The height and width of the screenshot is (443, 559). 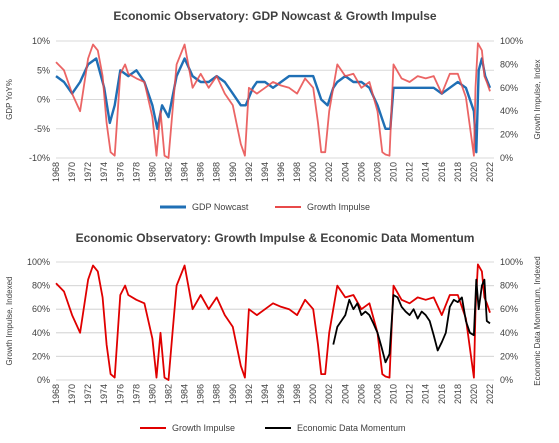 I want to click on y-tick-label: 5%, so click(x=43, y=70).